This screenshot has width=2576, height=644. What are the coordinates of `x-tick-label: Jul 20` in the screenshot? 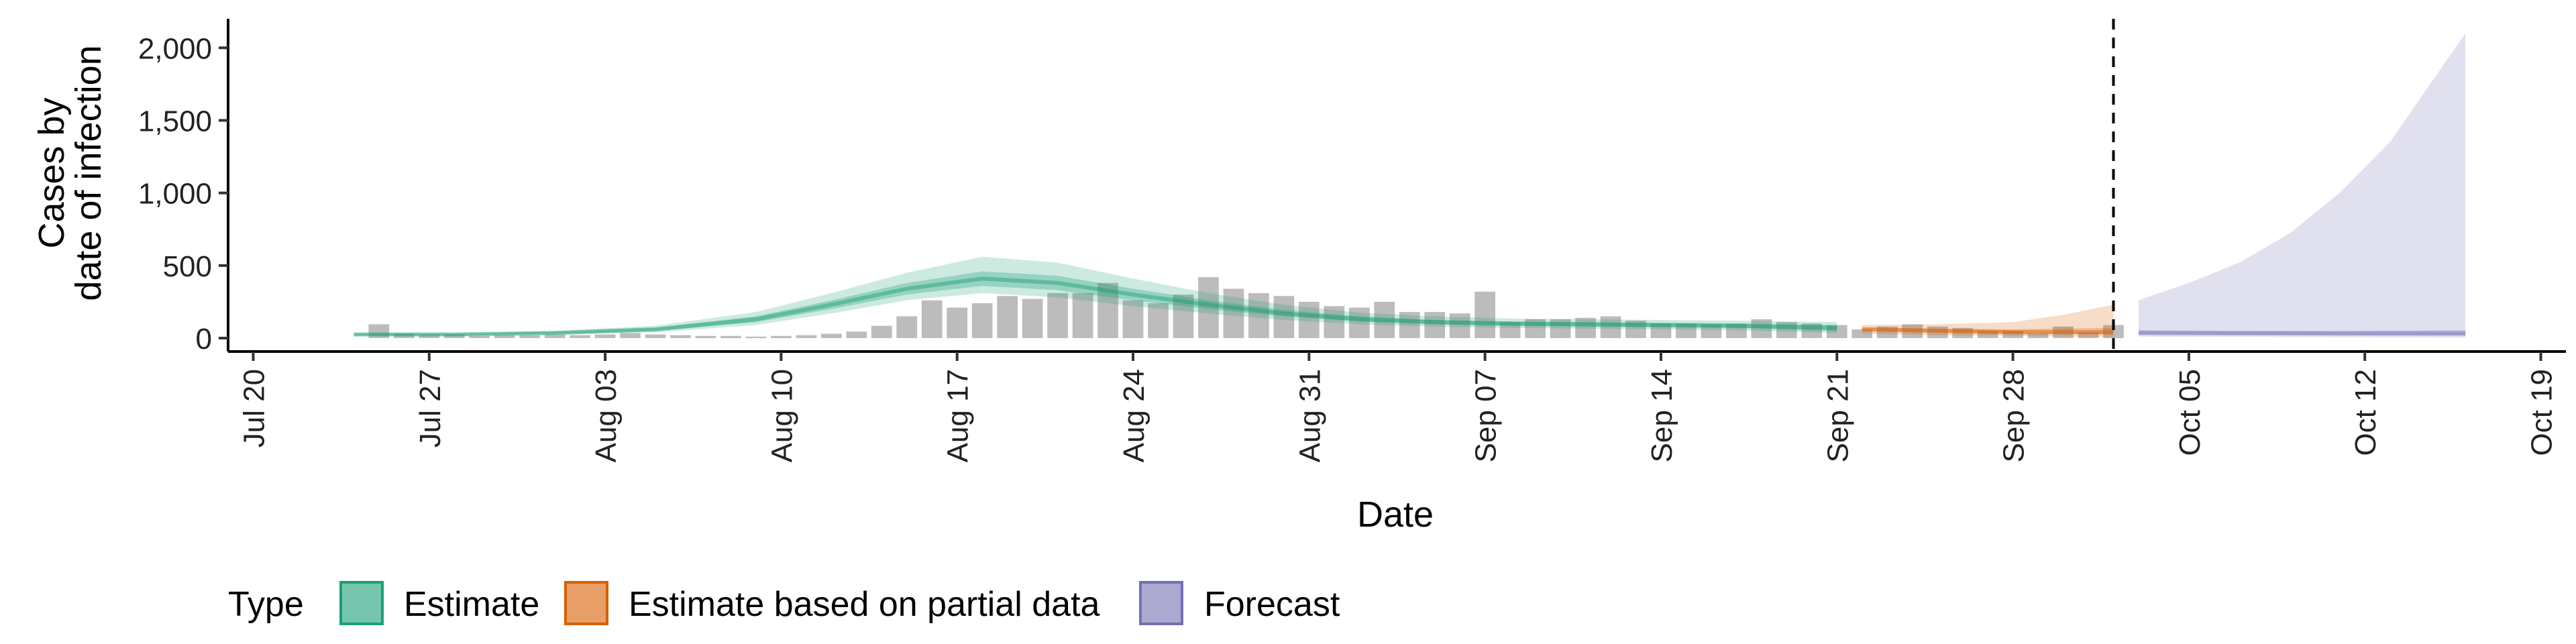 It's located at (253, 408).